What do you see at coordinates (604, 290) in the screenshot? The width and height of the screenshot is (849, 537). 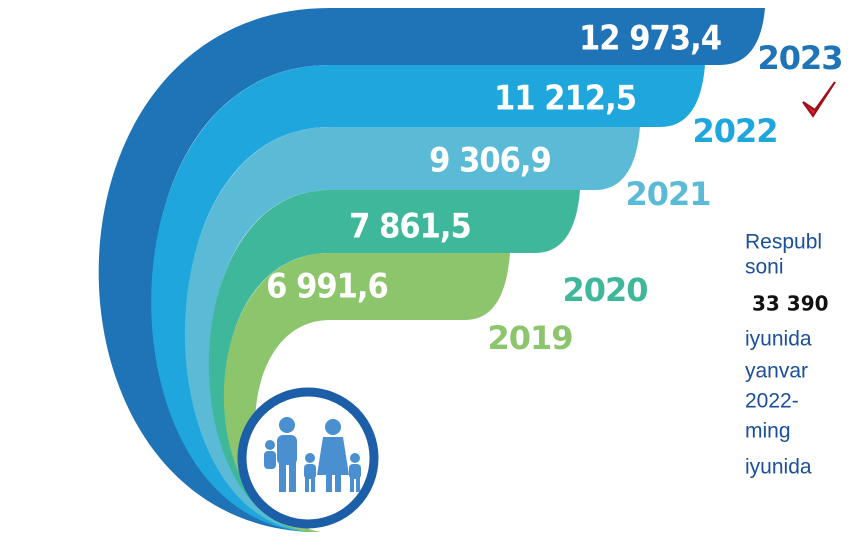 I see `band-year: 2020` at bounding box center [604, 290].